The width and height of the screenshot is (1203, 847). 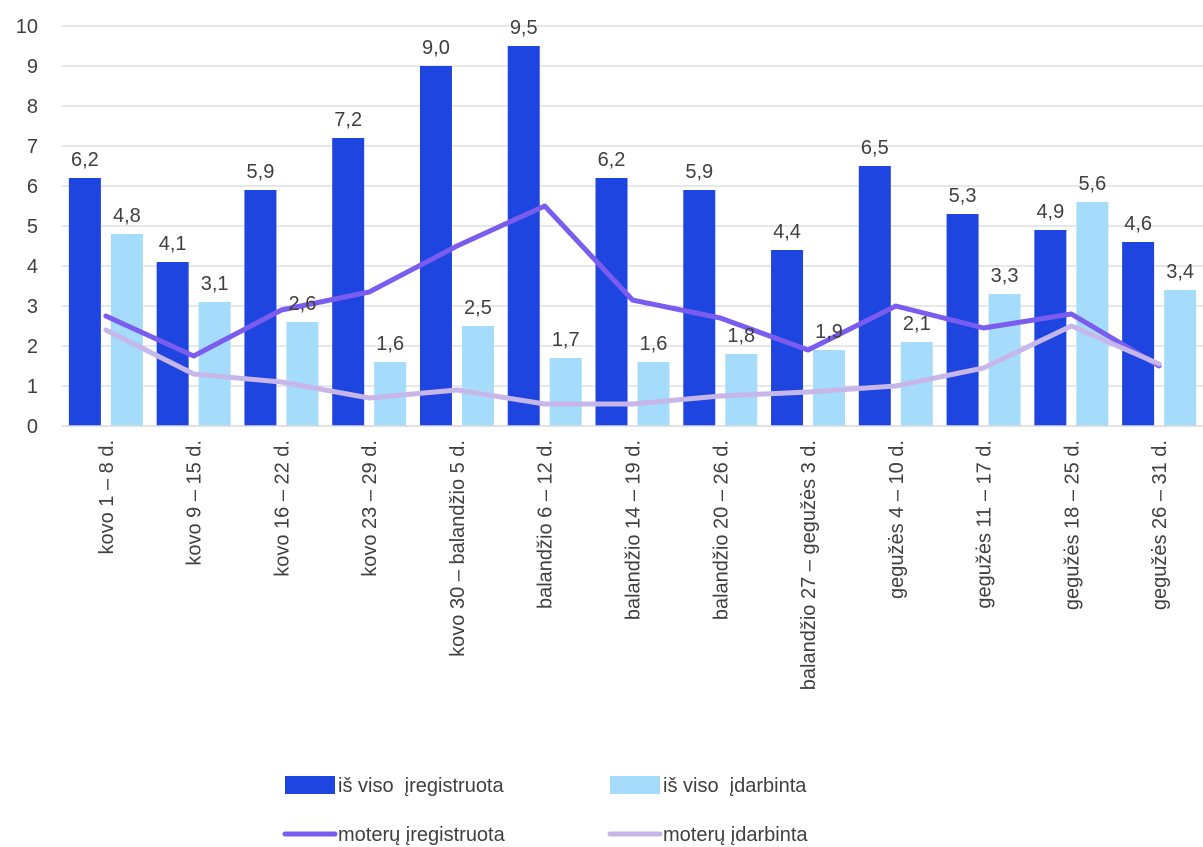 I want to click on y-tick-label: 7, so click(x=32, y=147).